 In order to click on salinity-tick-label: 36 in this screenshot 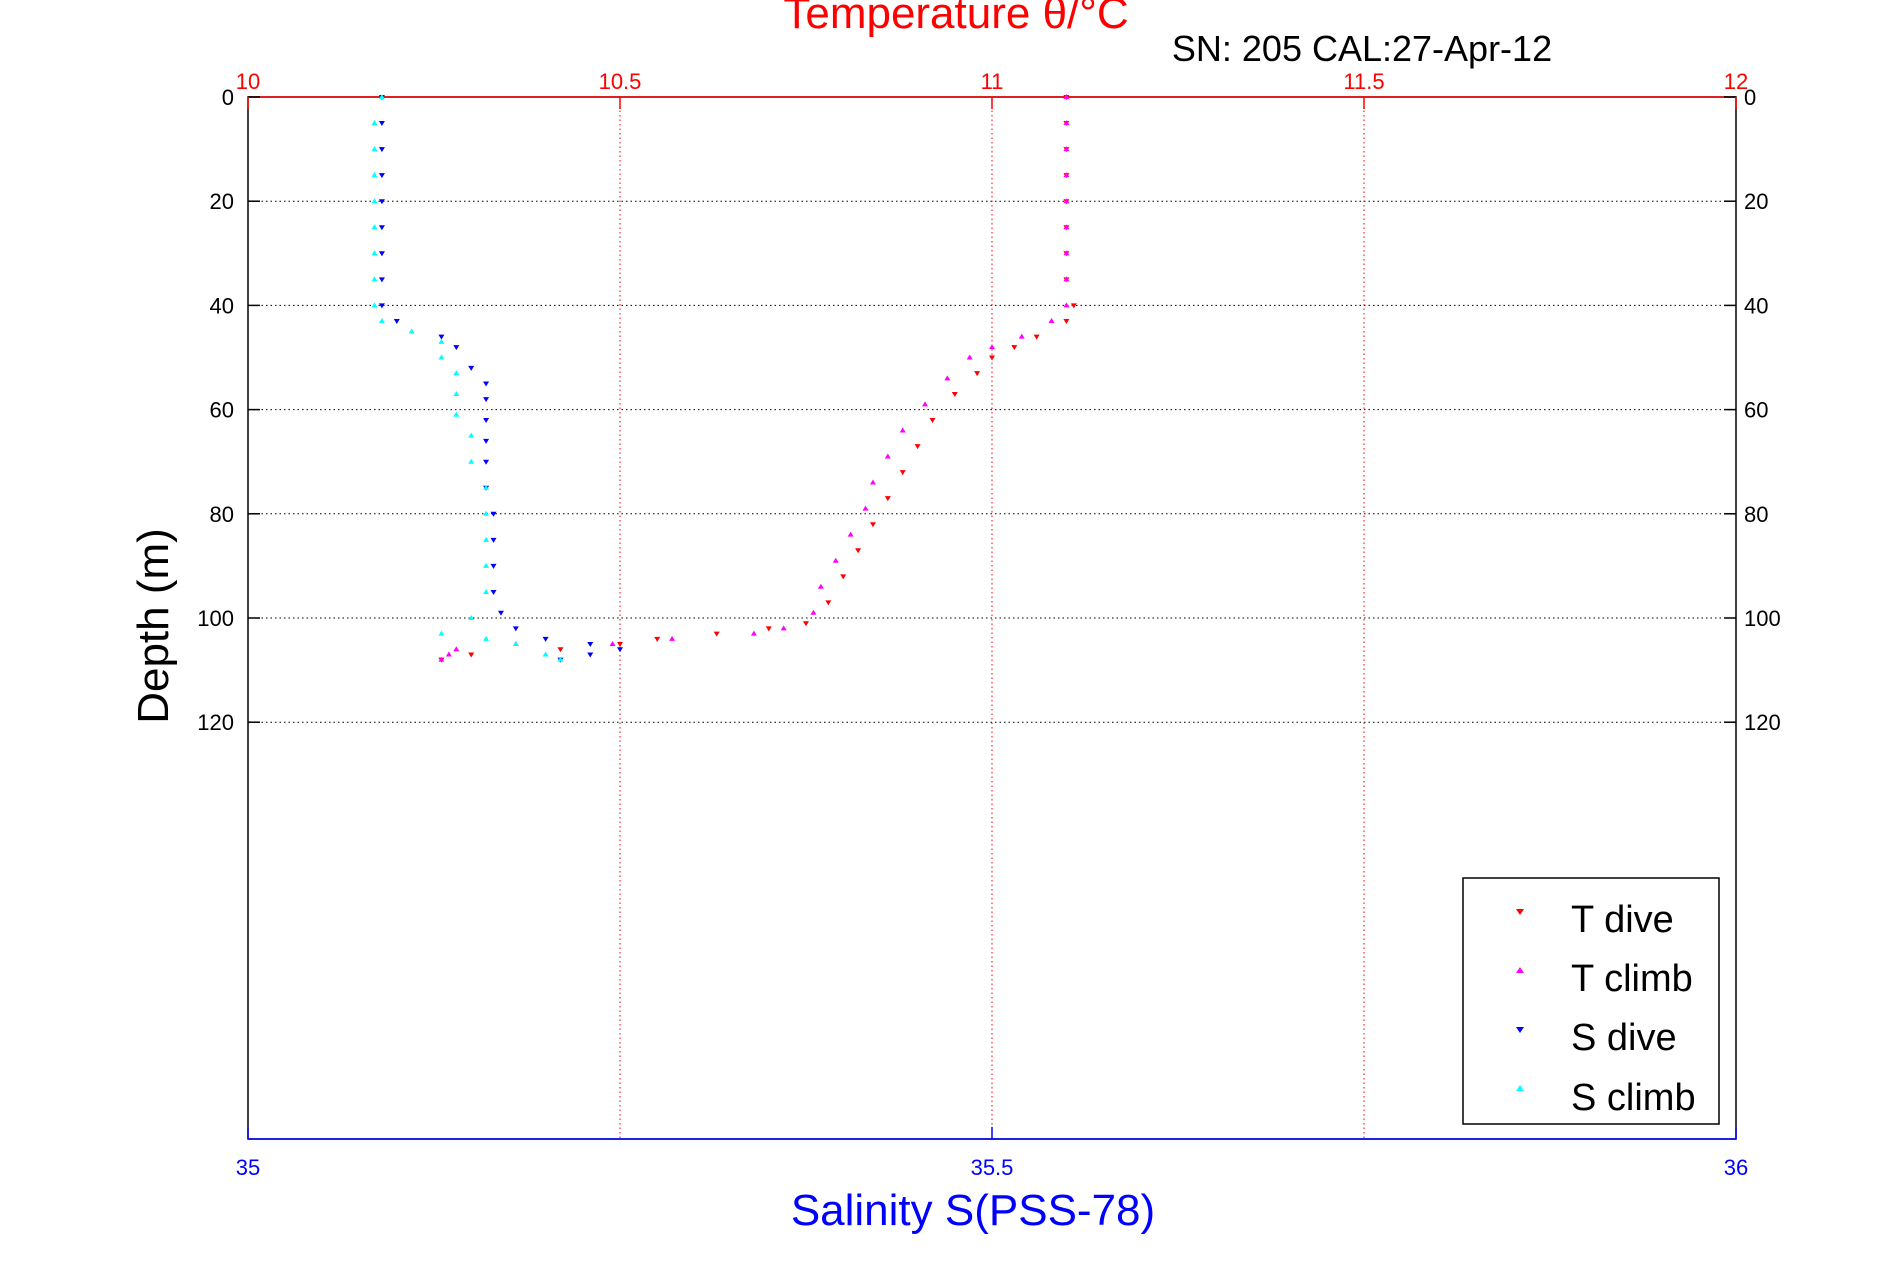, I will do `click(1736, 1167)`.